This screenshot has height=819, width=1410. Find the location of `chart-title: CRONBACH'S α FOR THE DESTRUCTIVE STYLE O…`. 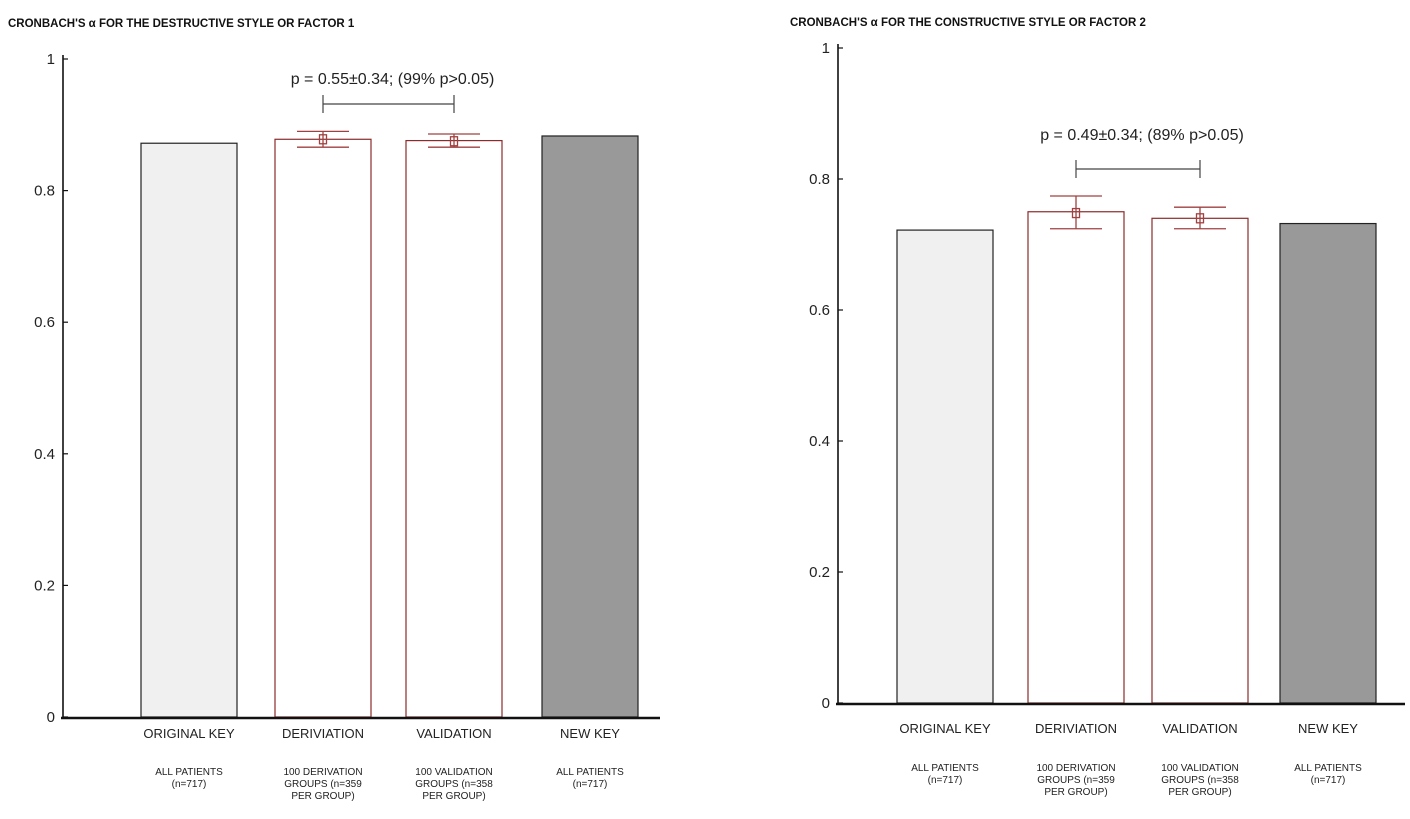

chart-title: CRONBACH'S α FOR THE DESTRUCTIVE STYLE O… is located at coordinates (181, 24).